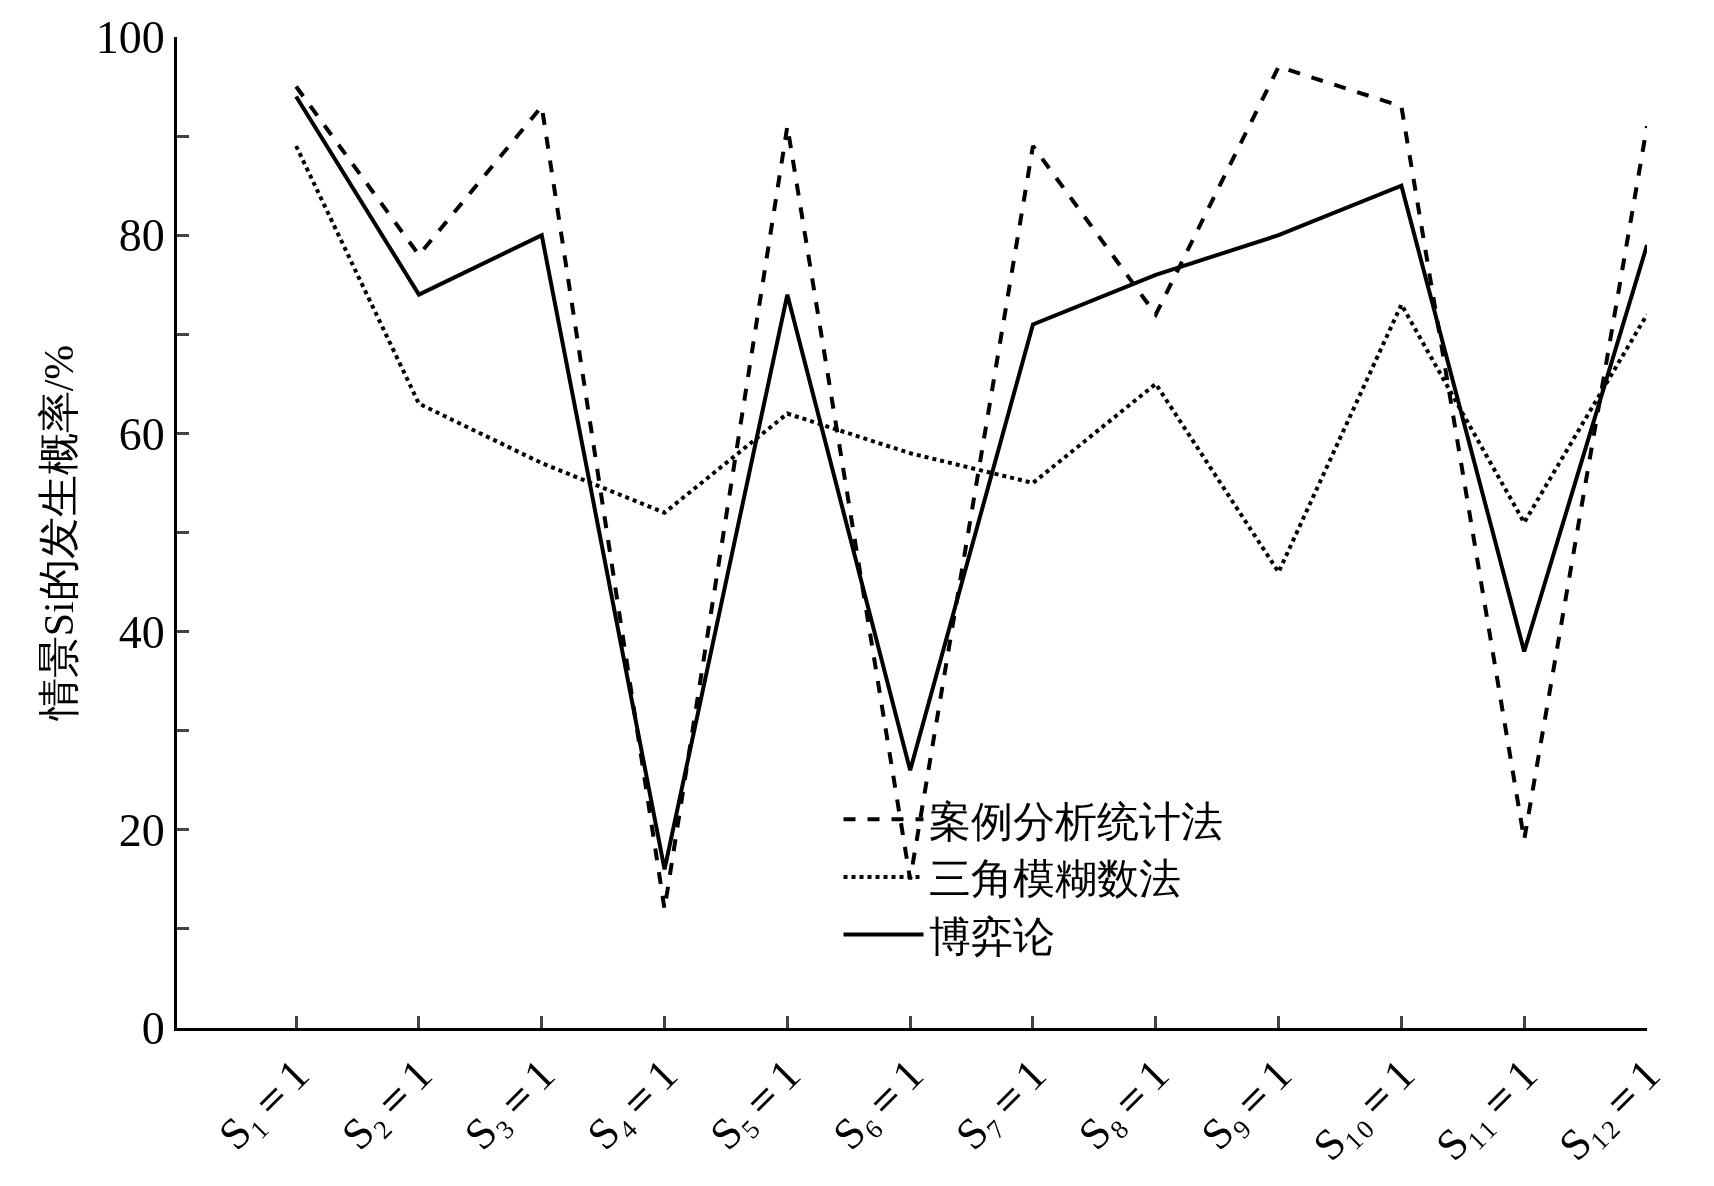 Image resolution: width=1714 pixels, height=1186 pixels. I want to click on legend-label: 三角模糊数法, so click(1054, 879).